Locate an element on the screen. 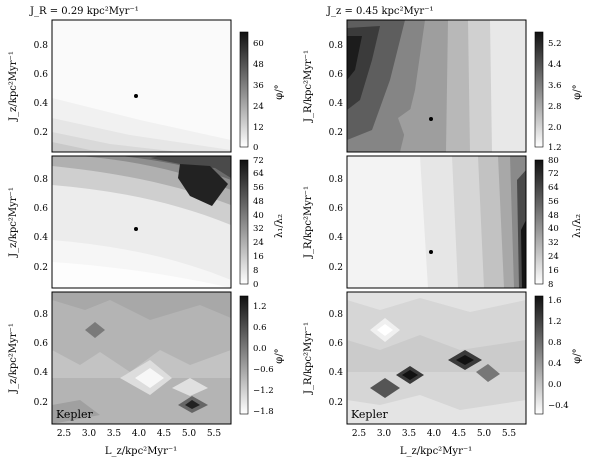  colorbar-tick-label: 0.4 is located at coordinates (555, 364).